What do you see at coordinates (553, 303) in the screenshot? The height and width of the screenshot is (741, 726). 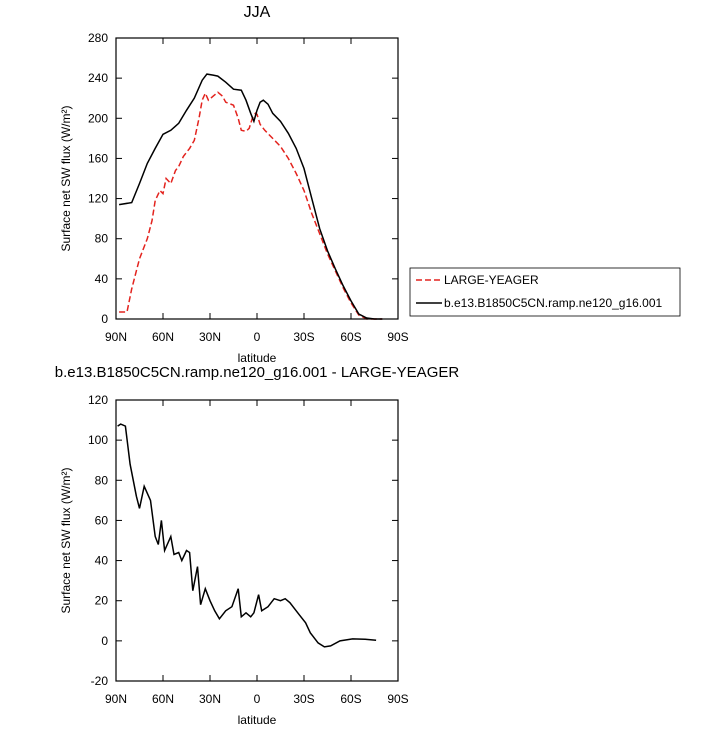 I see `legend-label: b.e13.B1850C5CN.ramp.ne120_g16.001` at bounding box center [553, 303].